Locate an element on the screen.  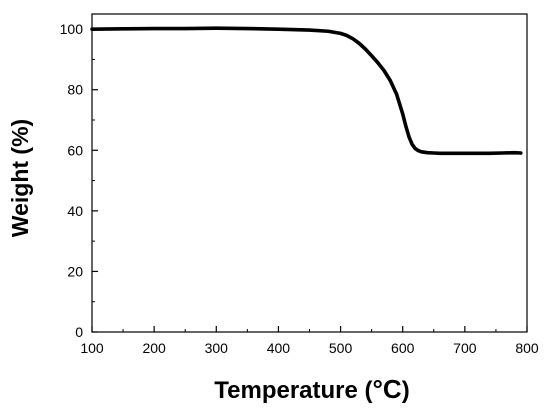
y-tick-label-40: 40 is located at coordinates (75, 211).